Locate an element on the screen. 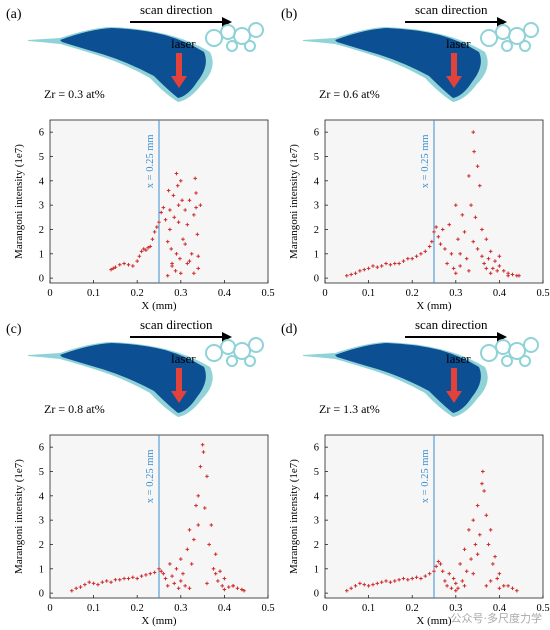  composition-label: Zr = 0.3 at% is located at coordinates (74, 94).